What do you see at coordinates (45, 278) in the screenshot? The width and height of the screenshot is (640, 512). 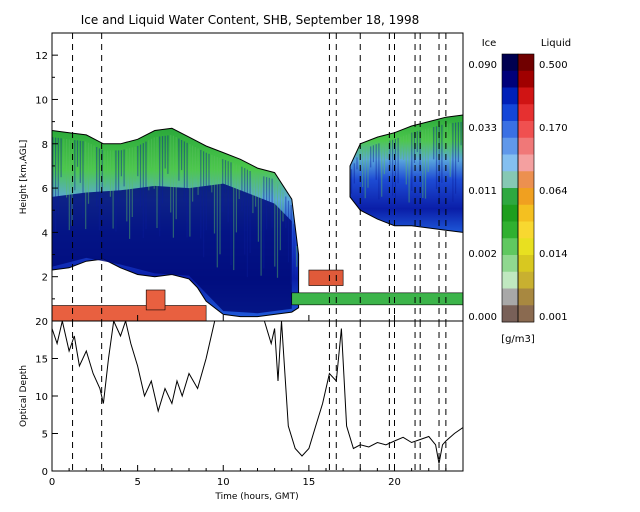 I see `height-tick-label: 2` at bounding box center [45, 278].